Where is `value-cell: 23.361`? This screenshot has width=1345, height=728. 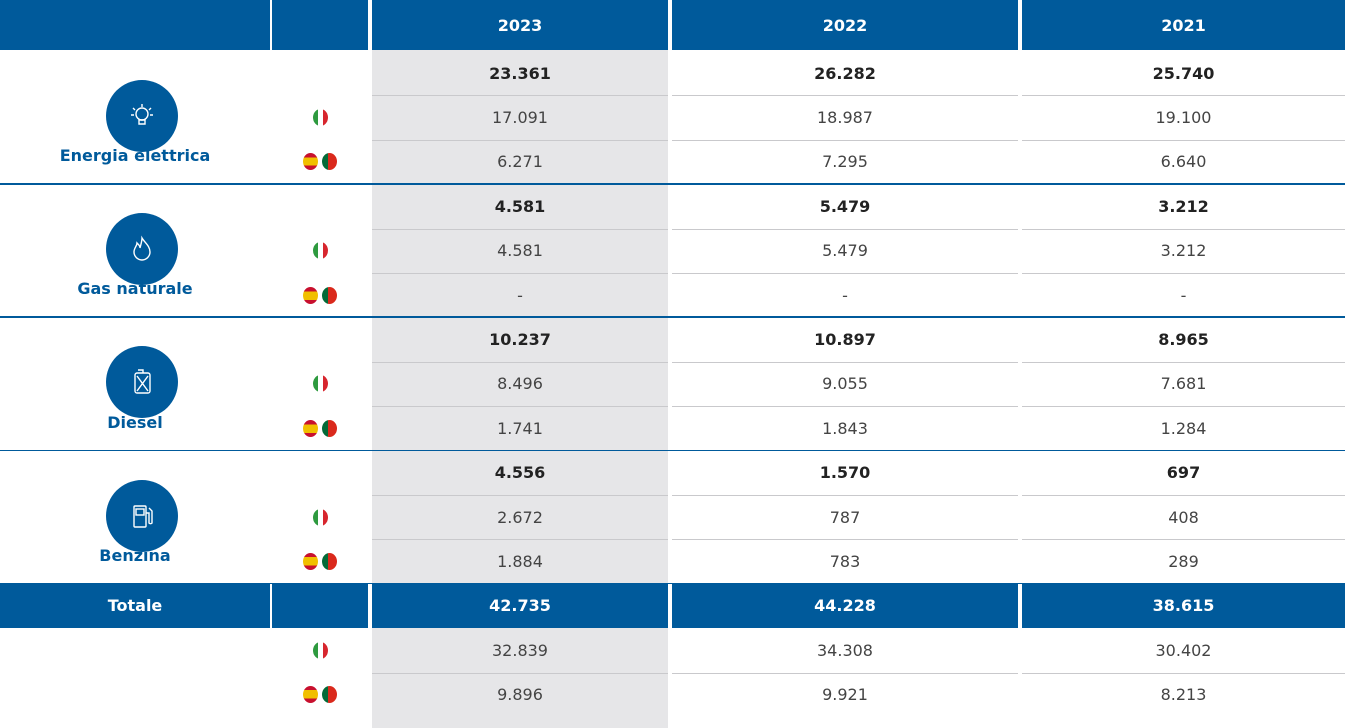 value-cell: 23.361 is located at coordinates (520, 73).